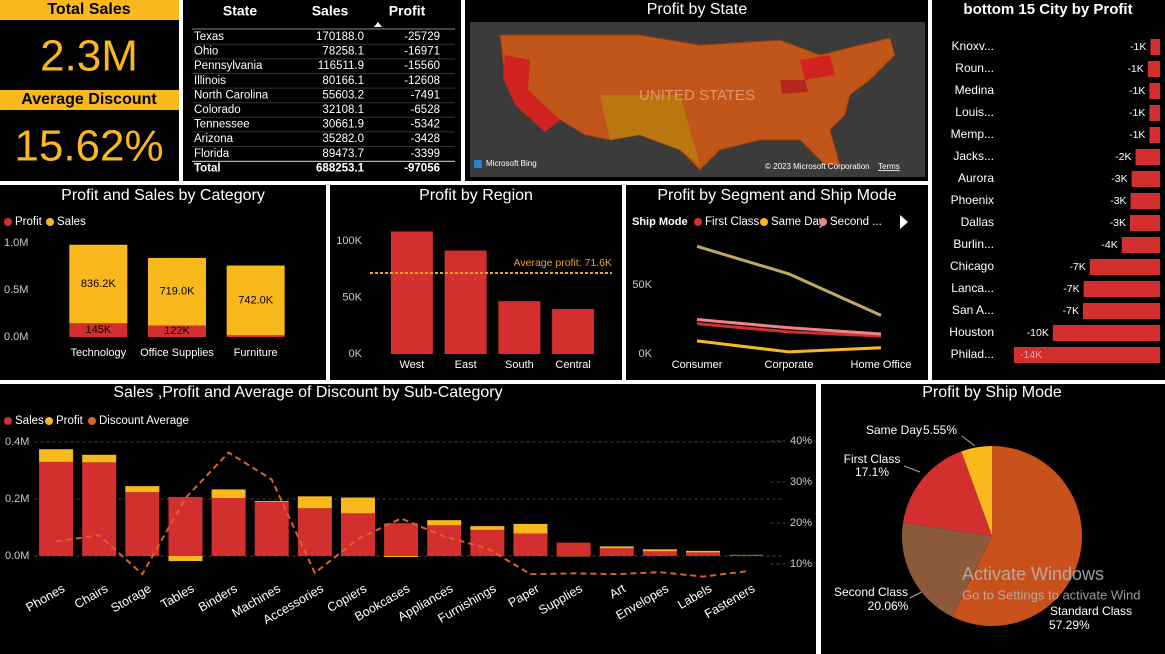 This screenshot has width=1165, height=654. What do you see at coordinates (977, 222) in the screenshot?
I see `y-tick-label: Dallas` at bounding box center [977, 222].